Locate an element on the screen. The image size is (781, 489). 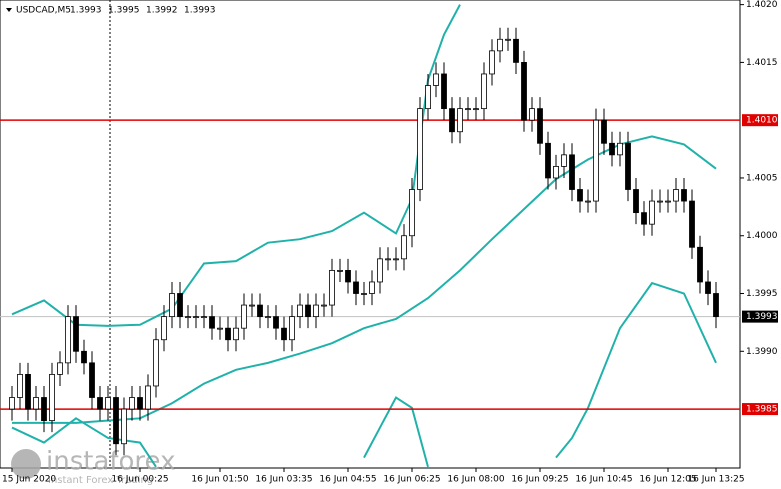
y-tick-label: 1.4005 is located at coordinates (762, 178).